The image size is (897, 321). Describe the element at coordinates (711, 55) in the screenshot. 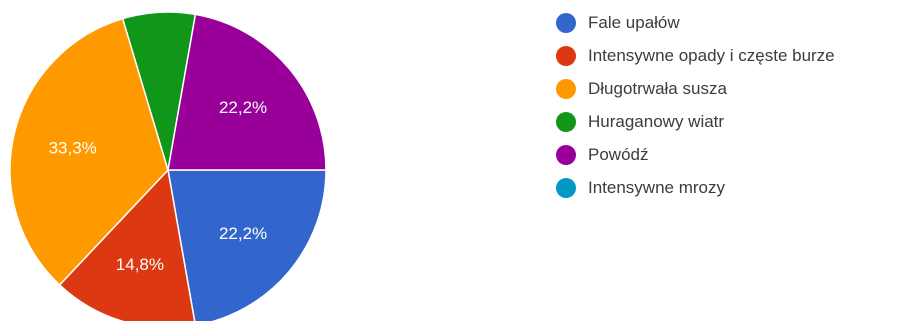

I see `legend-label: Intensywne opady i częste burze` at that location.